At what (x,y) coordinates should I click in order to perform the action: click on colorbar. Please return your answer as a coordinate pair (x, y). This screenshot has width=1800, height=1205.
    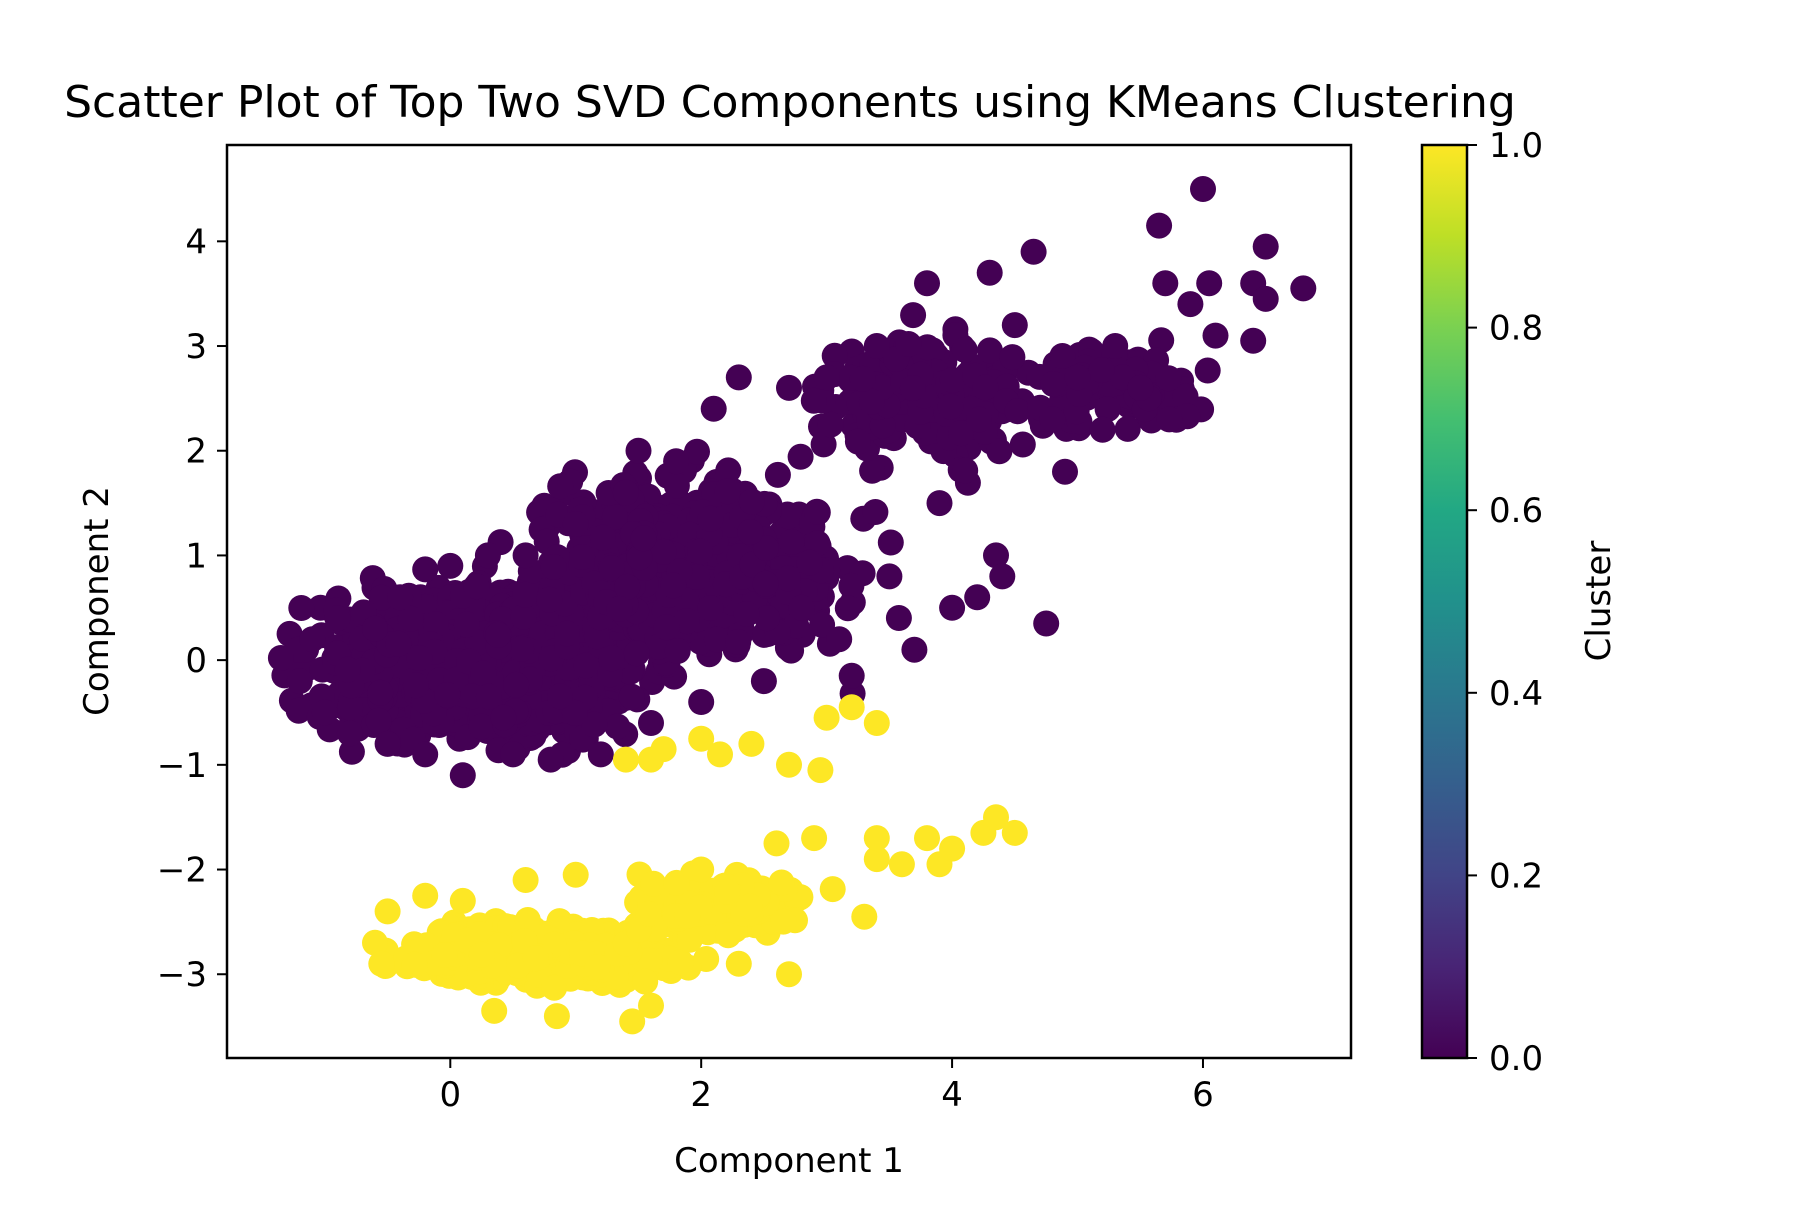
    Looking at the image, I should click on (1444, 601).